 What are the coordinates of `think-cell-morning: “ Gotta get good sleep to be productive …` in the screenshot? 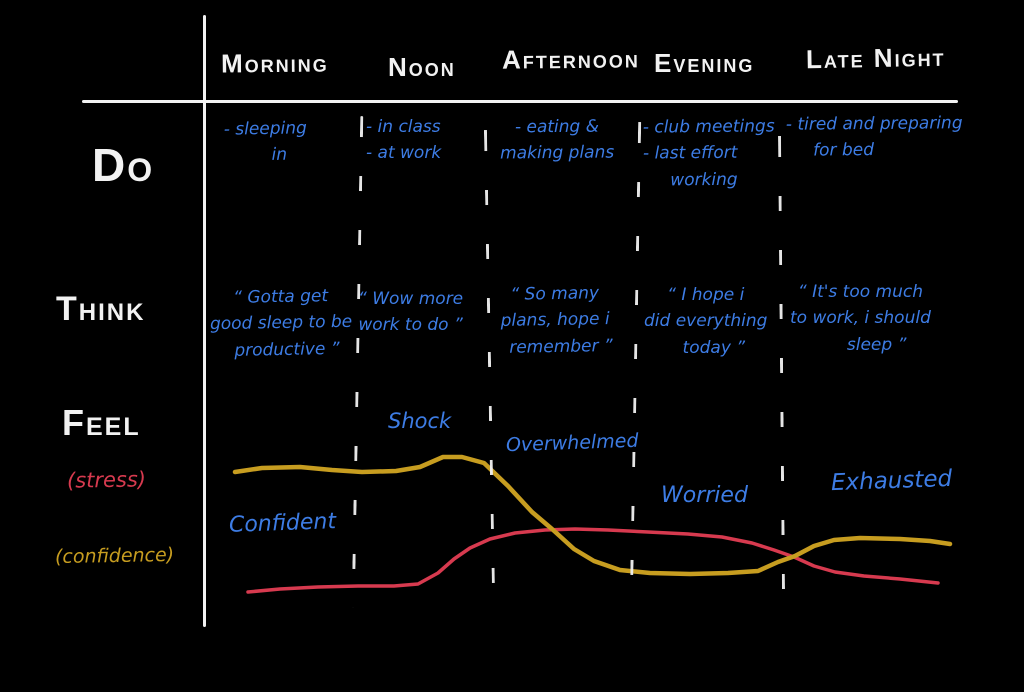 It's located at (281, 323).